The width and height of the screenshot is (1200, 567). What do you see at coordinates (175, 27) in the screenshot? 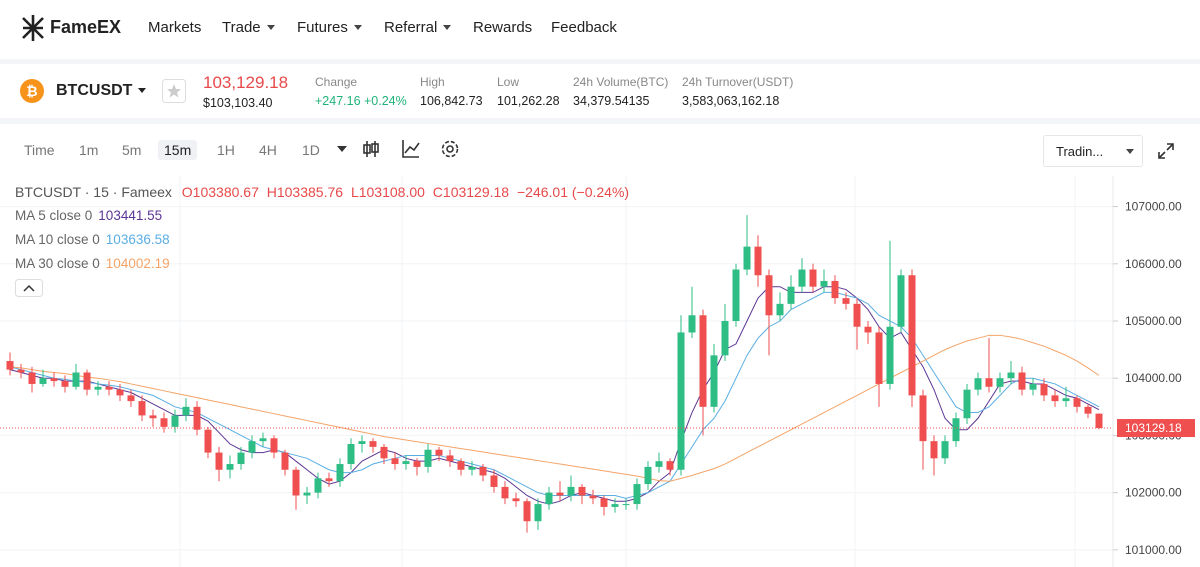
I see `nav-item: Markets` at bounding box center [175, 27].